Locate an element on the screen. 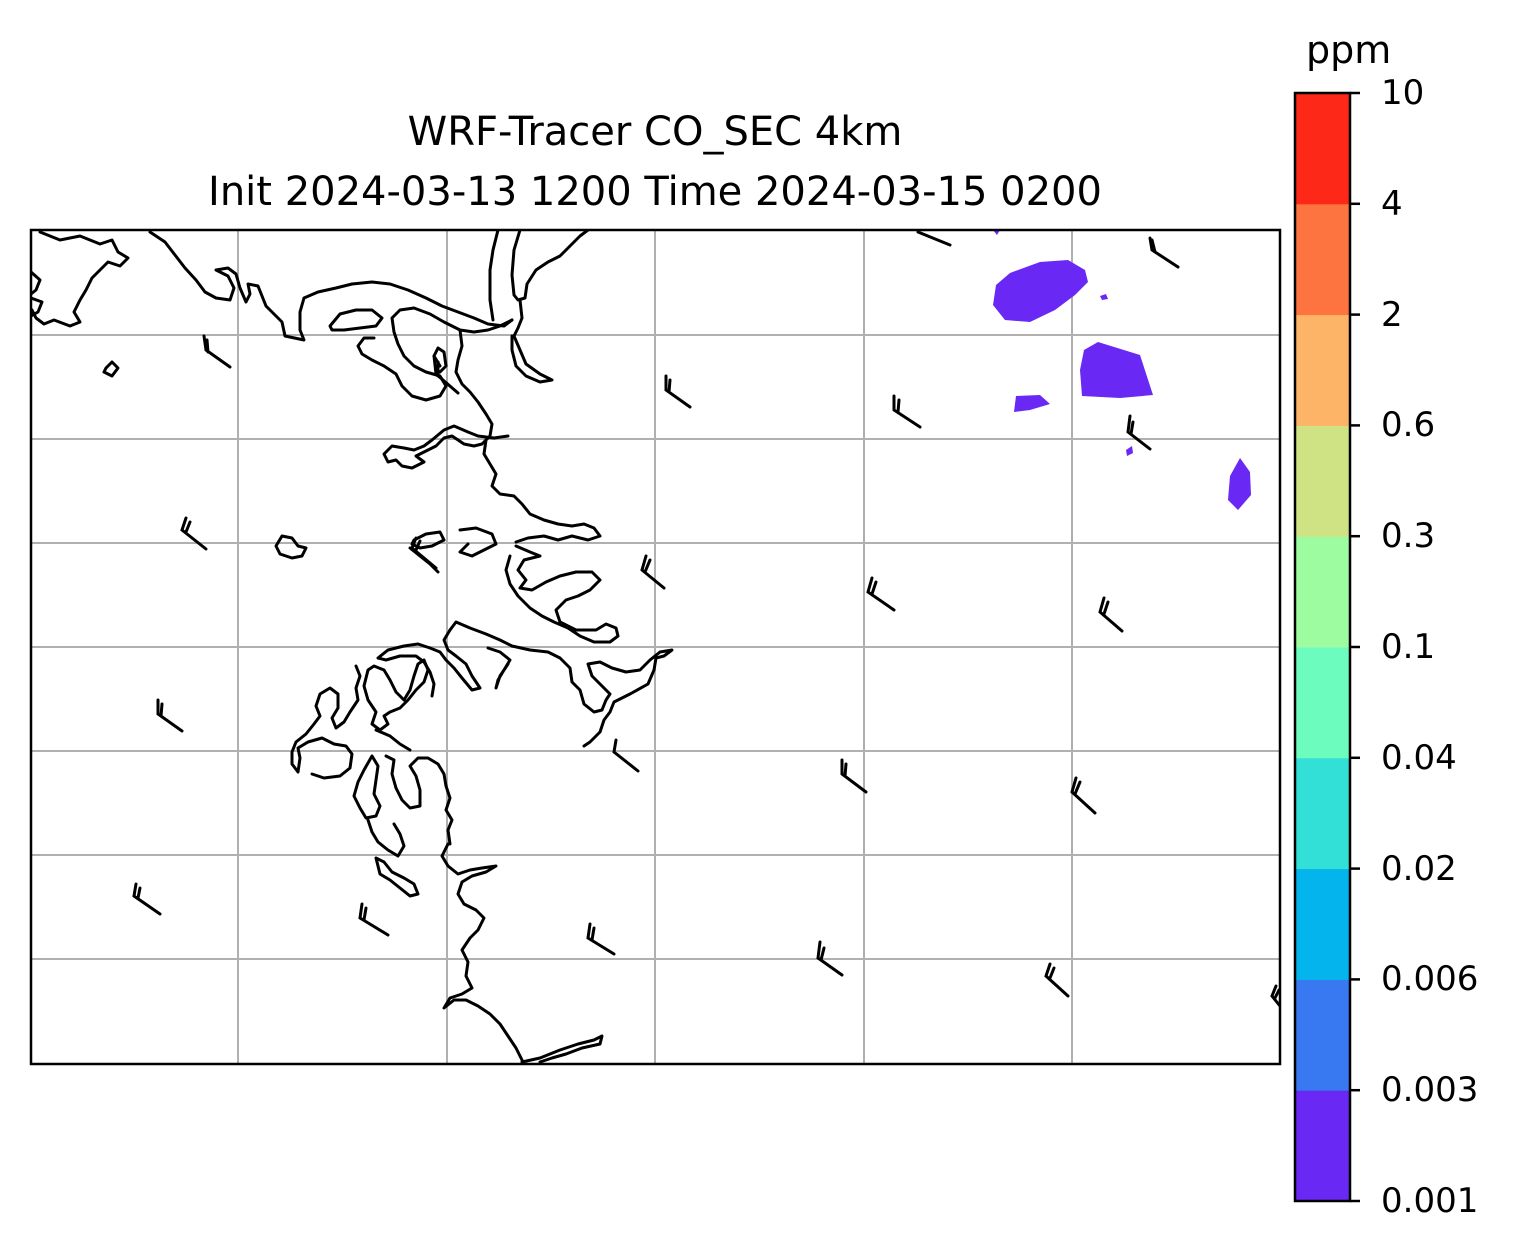 This screenshot has height=1256, width=1528. colorbar-tick-label: 2 is located at coordinates (1392, 314).